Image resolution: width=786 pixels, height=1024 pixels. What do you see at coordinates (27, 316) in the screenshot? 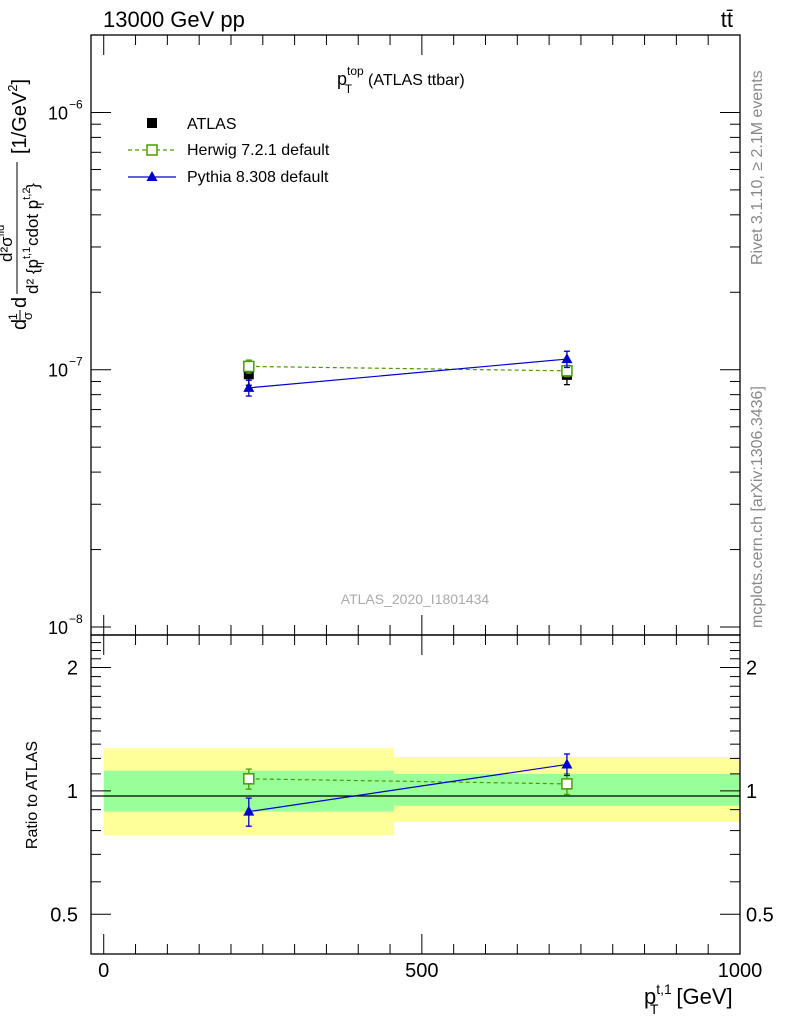
I see `svg-text: σ` at bounding box center [27, 316].